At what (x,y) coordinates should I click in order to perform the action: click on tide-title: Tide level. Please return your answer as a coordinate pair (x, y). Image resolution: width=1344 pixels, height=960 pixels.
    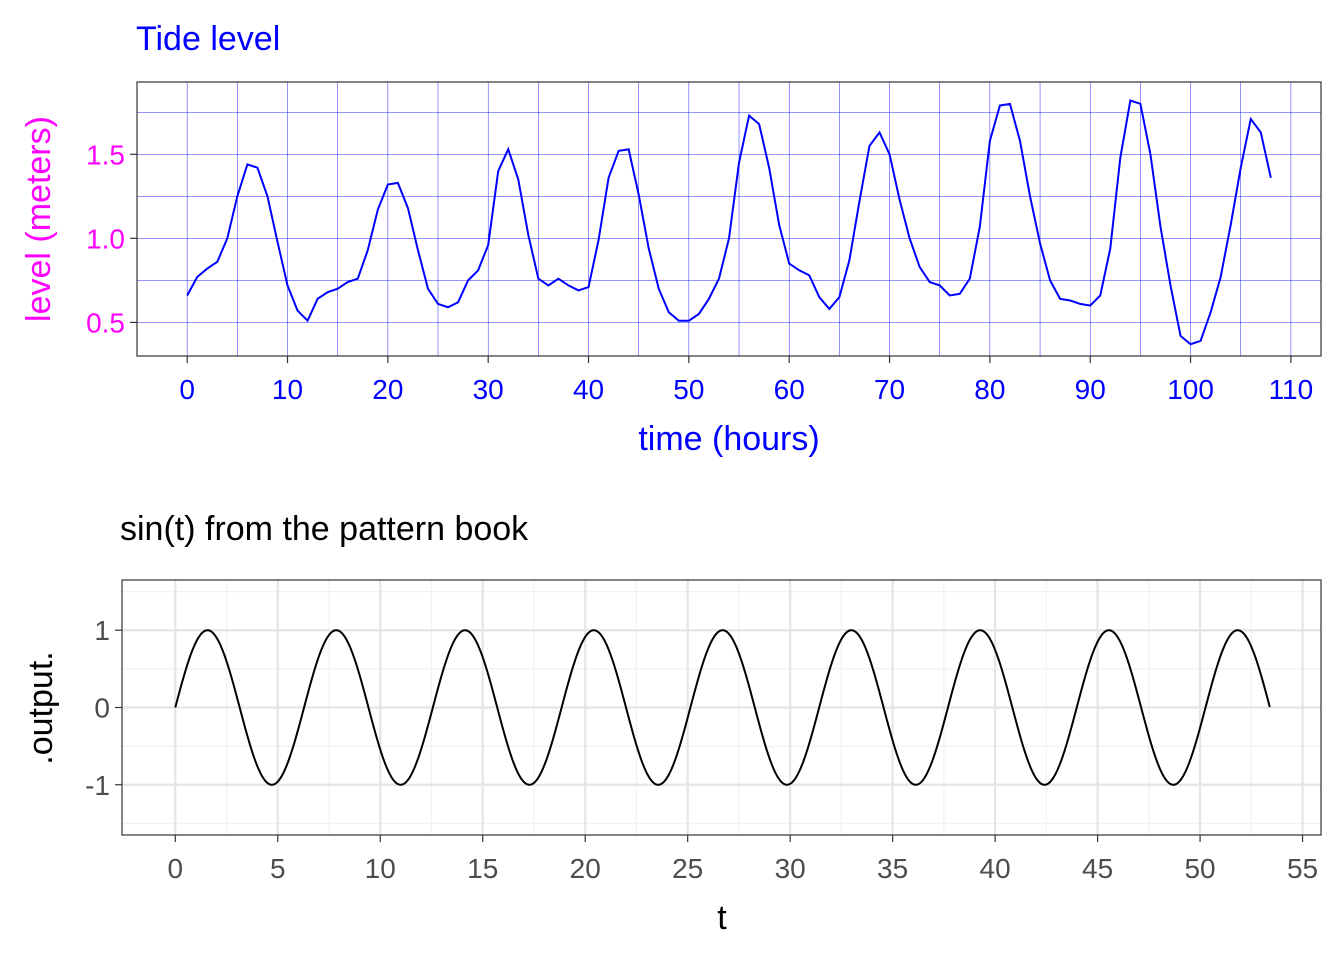
    Looking at the image, I should click on (208, 39).